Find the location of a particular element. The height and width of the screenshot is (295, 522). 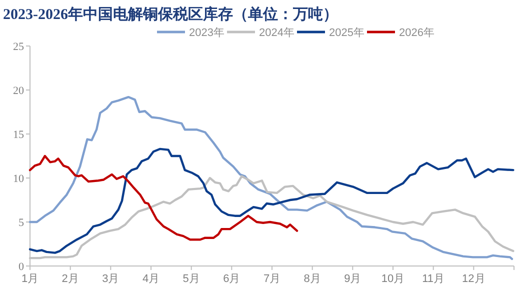

ytick: 20 is located at coordinates (18, 91).